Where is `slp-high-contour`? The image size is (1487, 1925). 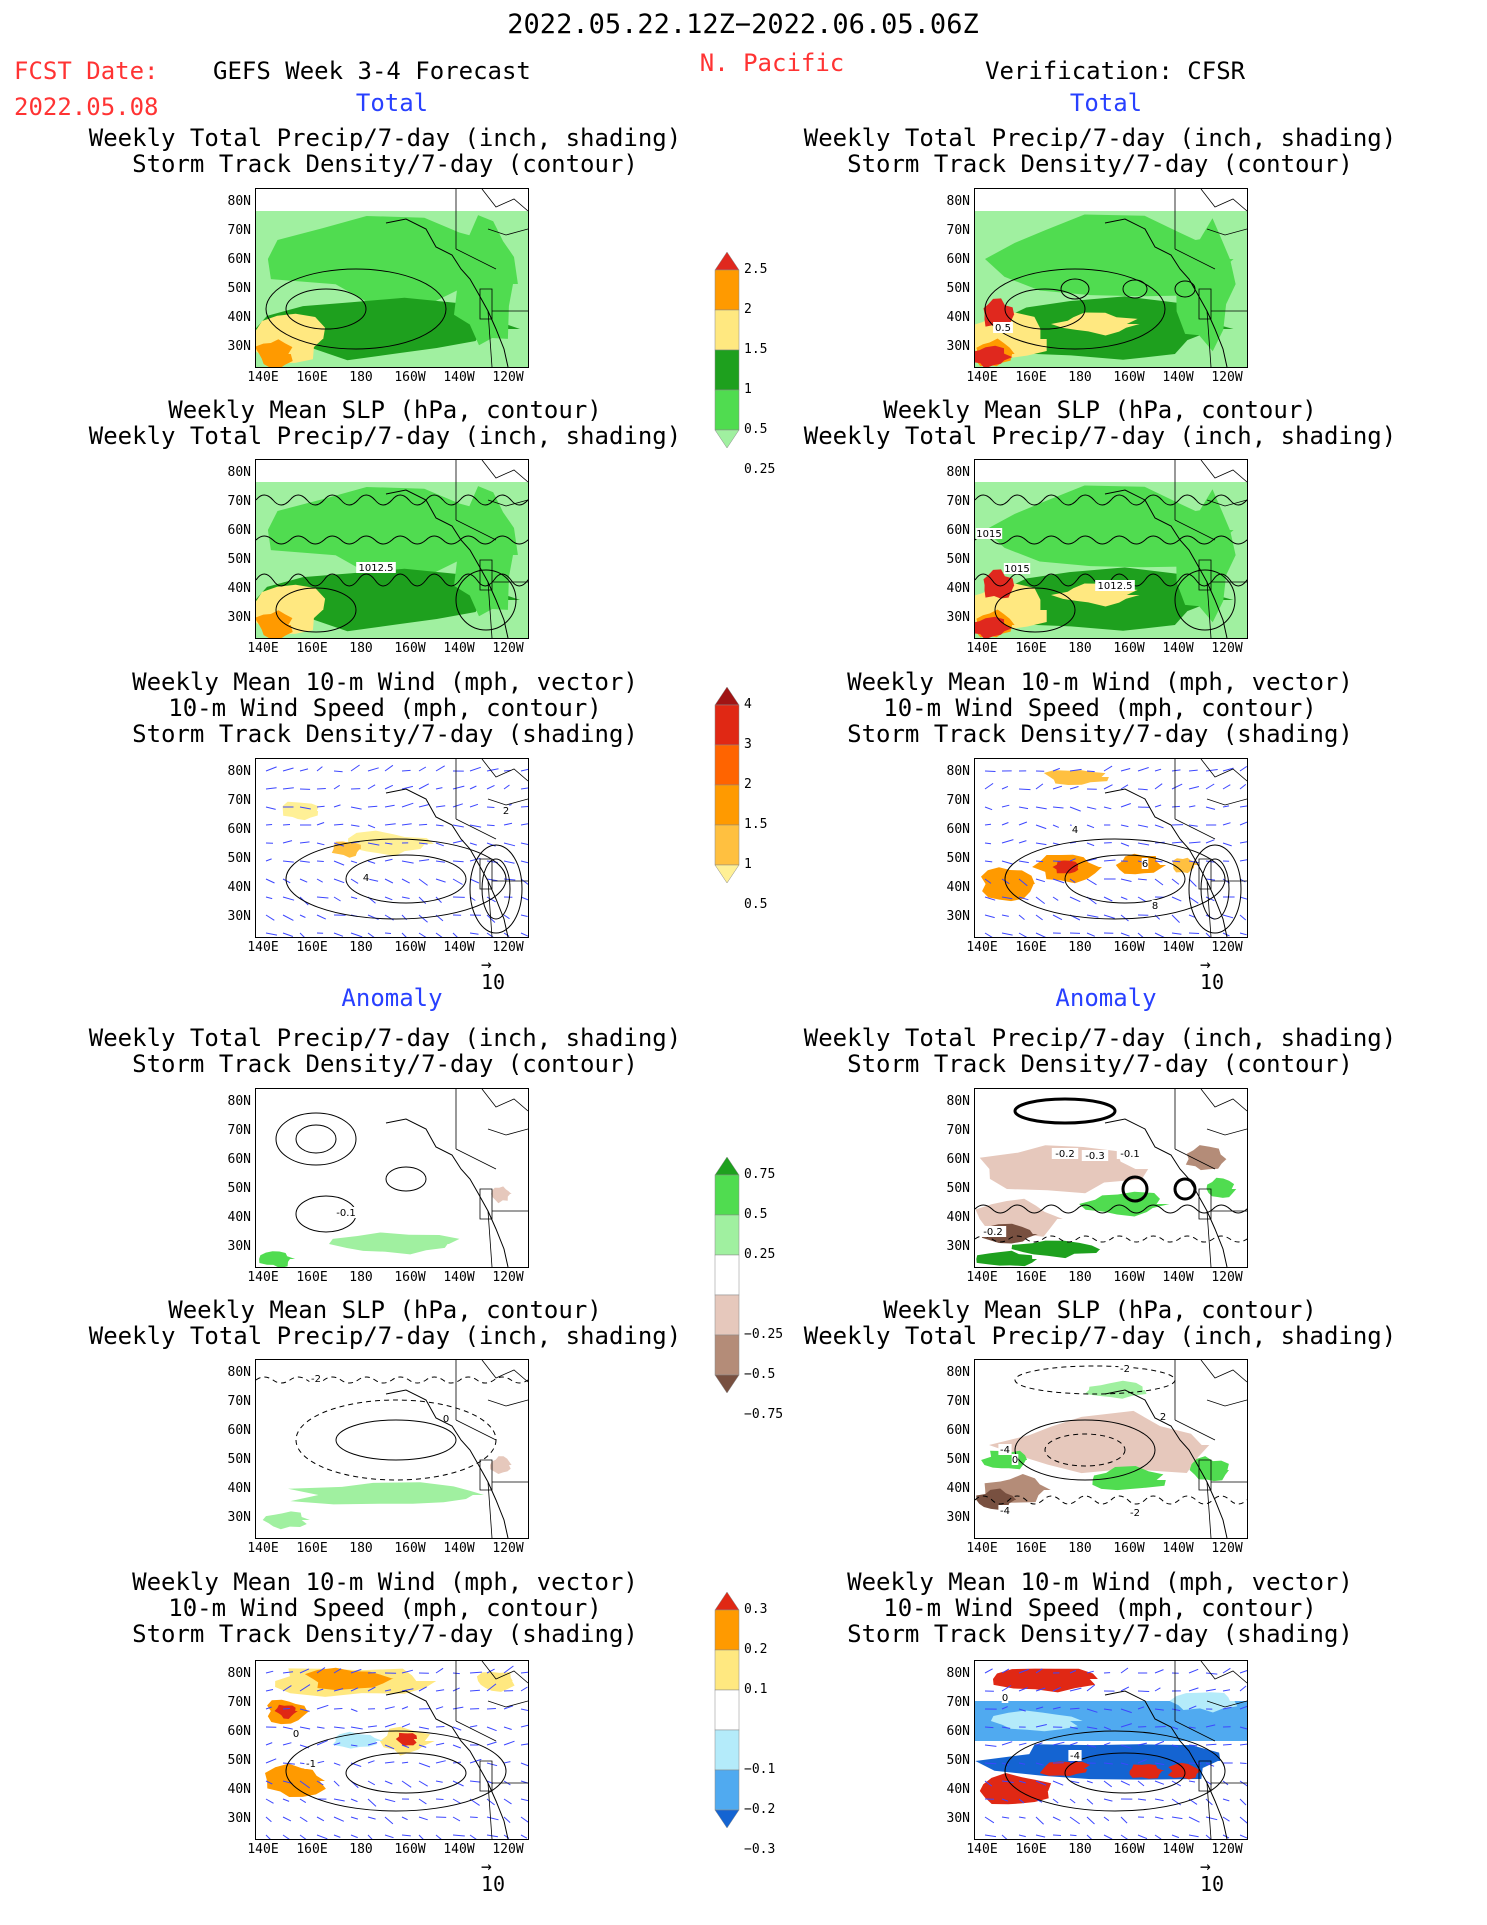
slp-high-contour is located at coordinates (1205, 600).